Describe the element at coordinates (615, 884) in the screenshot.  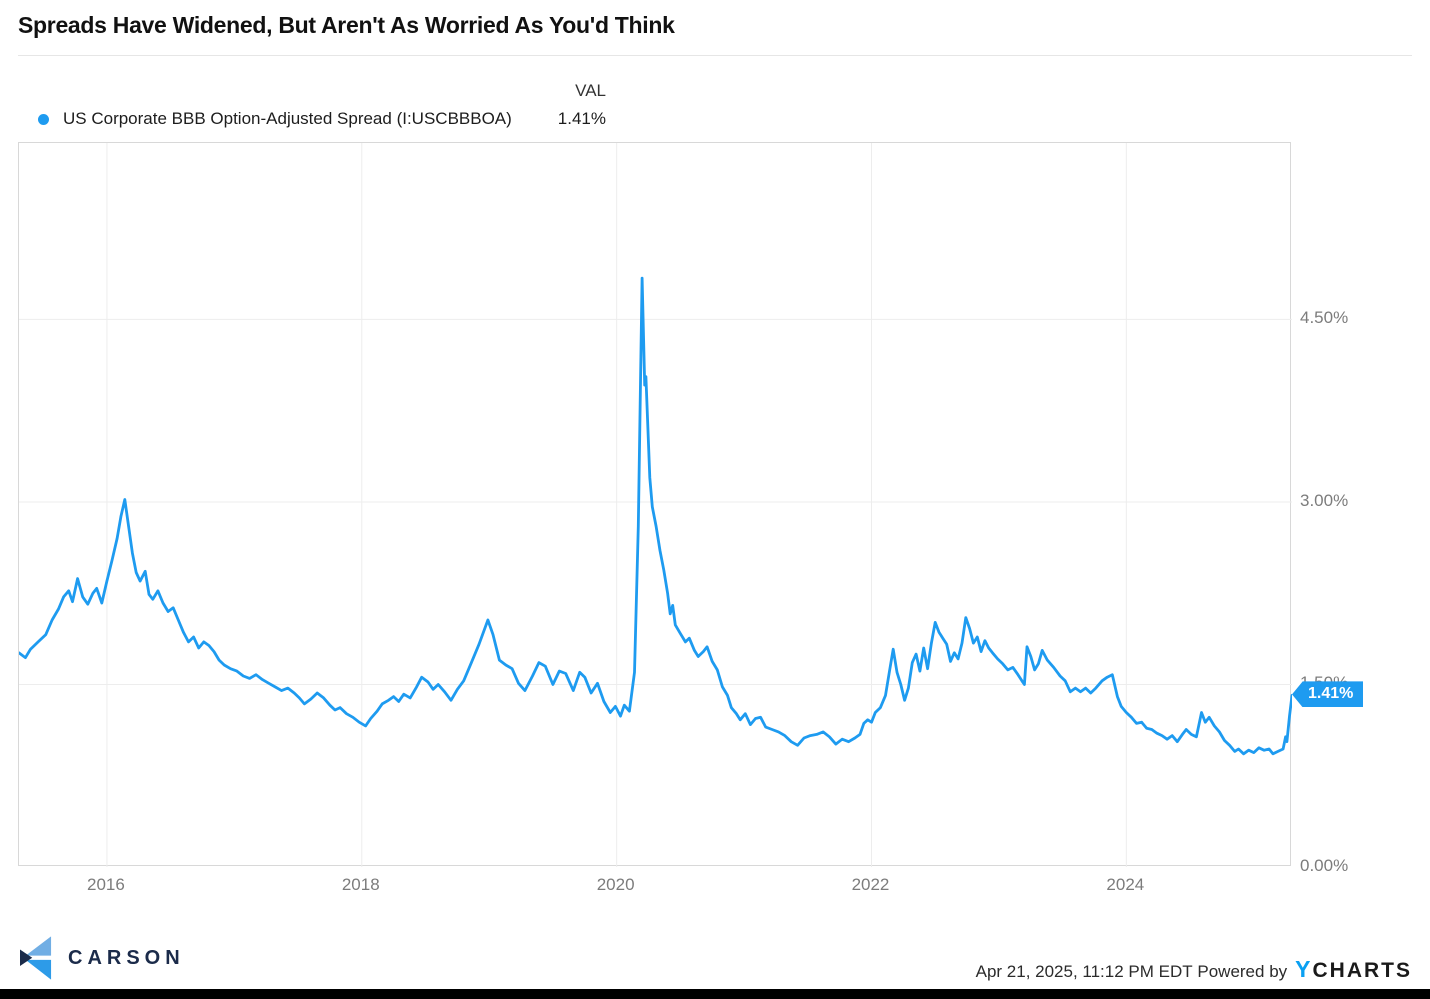
I see `x-tick-label: 2020` at that location.